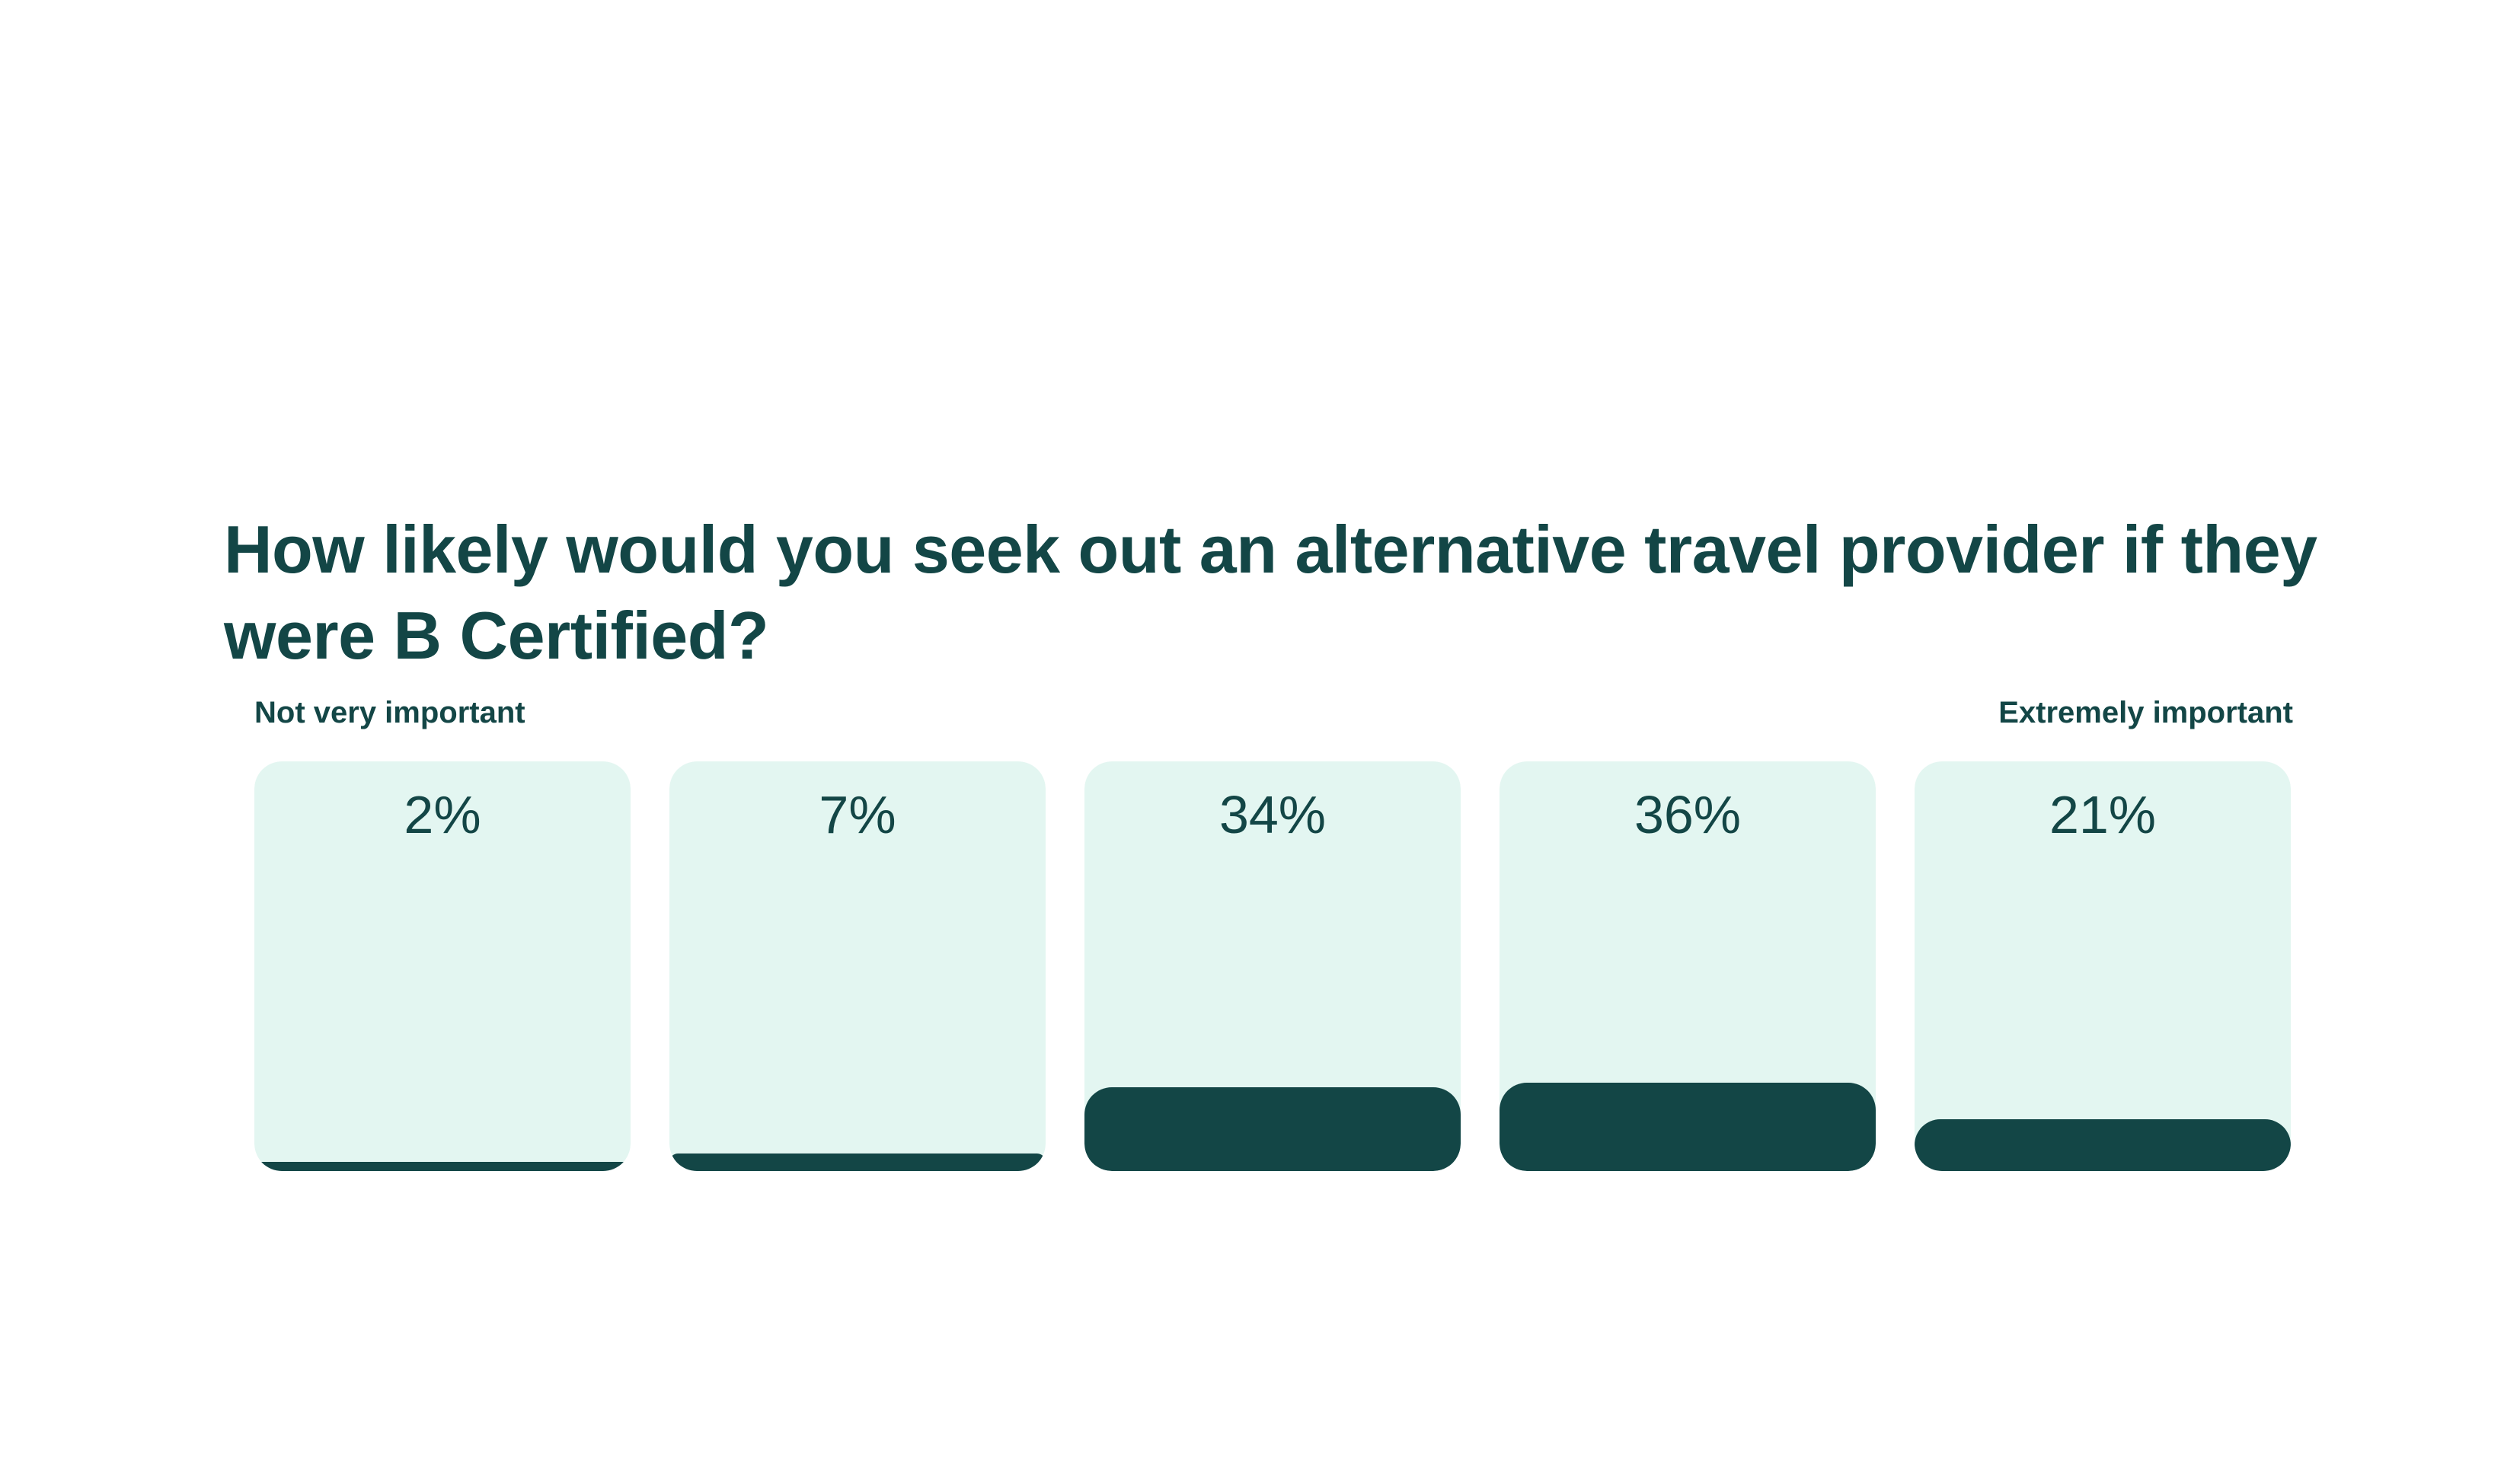 The height and width of the screenshot is (1471, 2520). I want to click on scale-high-label: Extremely important, so click(2145, 712).